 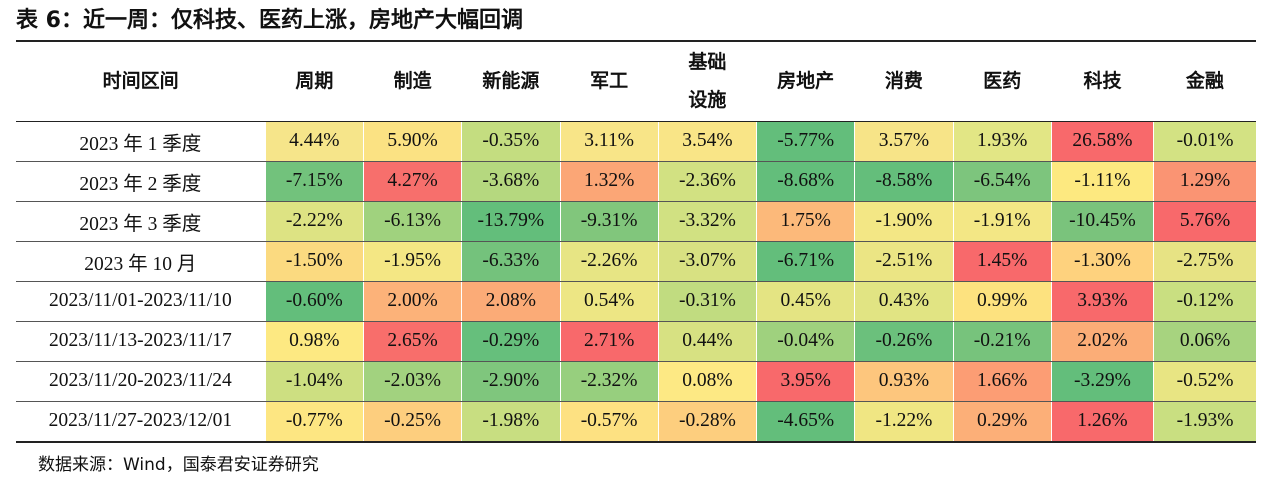 What do you see at coordinates (904, 221) in the screenshot?
I see `return-cell: -1.90%` at bounding box center [904, 221].